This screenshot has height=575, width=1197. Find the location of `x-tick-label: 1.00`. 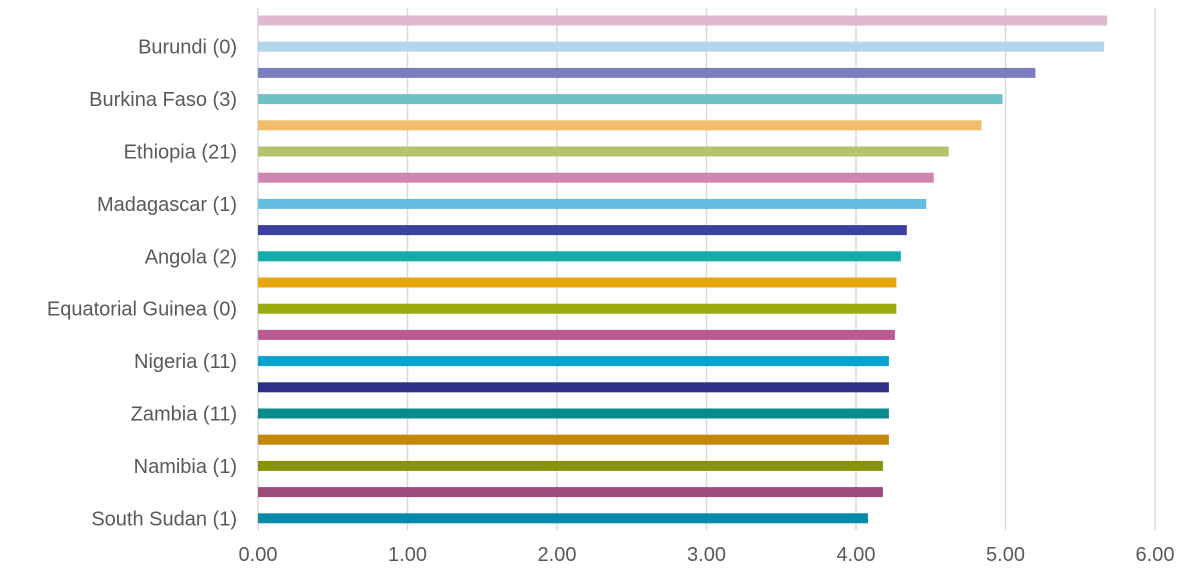

x-tick-label: 1.00 is located at coordinates (407, 555).